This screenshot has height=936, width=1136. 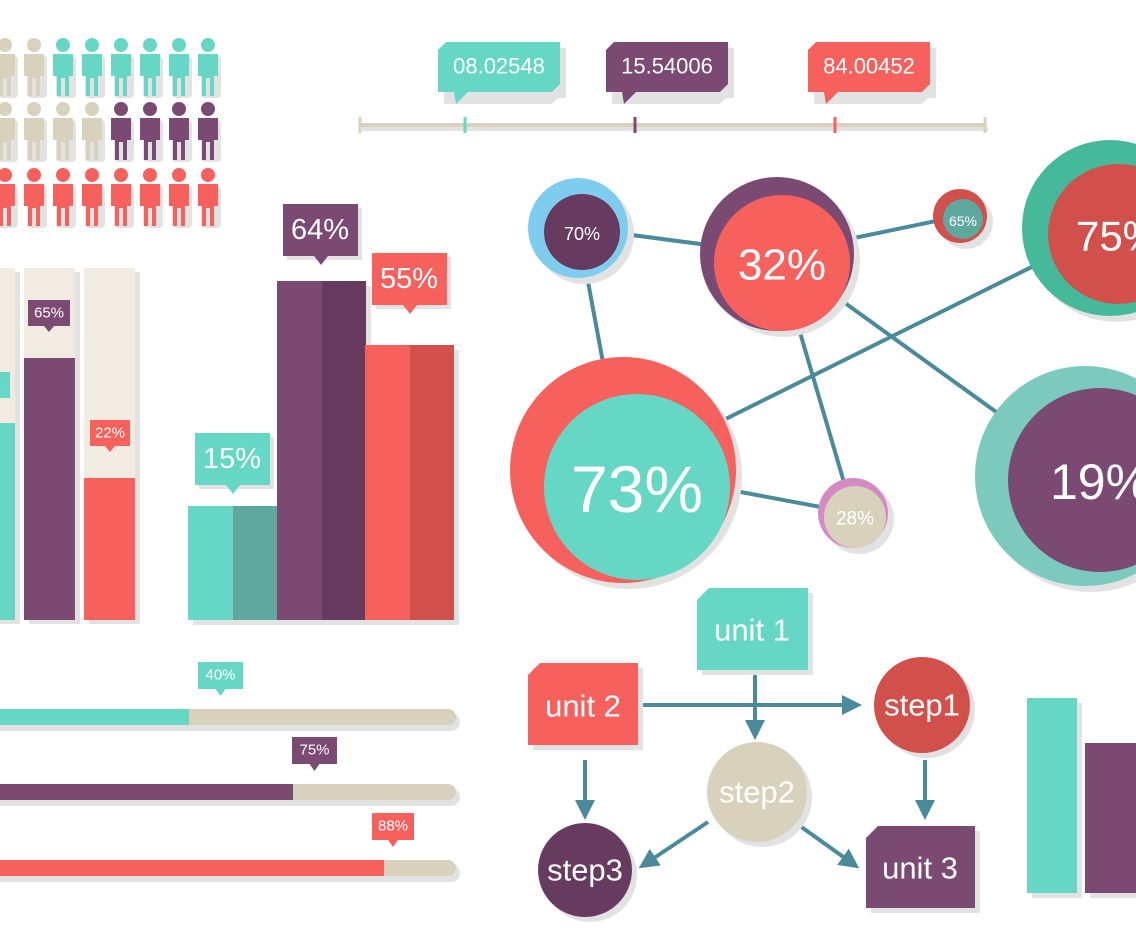 What do you see at coordinates (409, 279) in the screenshot?
I see `bar-label: 55%` at bounding box center [409, 279].